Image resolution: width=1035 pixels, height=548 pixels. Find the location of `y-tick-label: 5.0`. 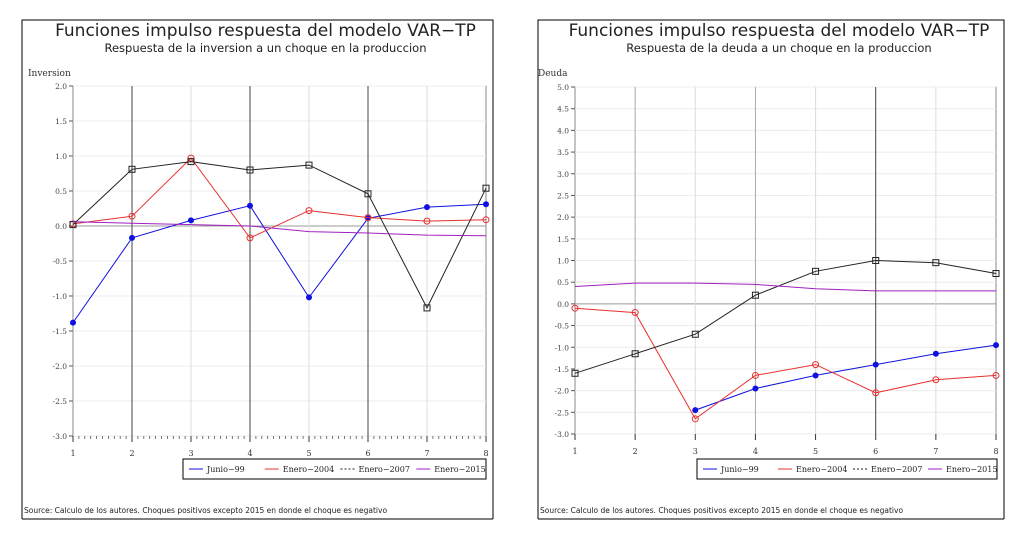

y-tick-label: 5.0 is located at coordinates (563, 87).